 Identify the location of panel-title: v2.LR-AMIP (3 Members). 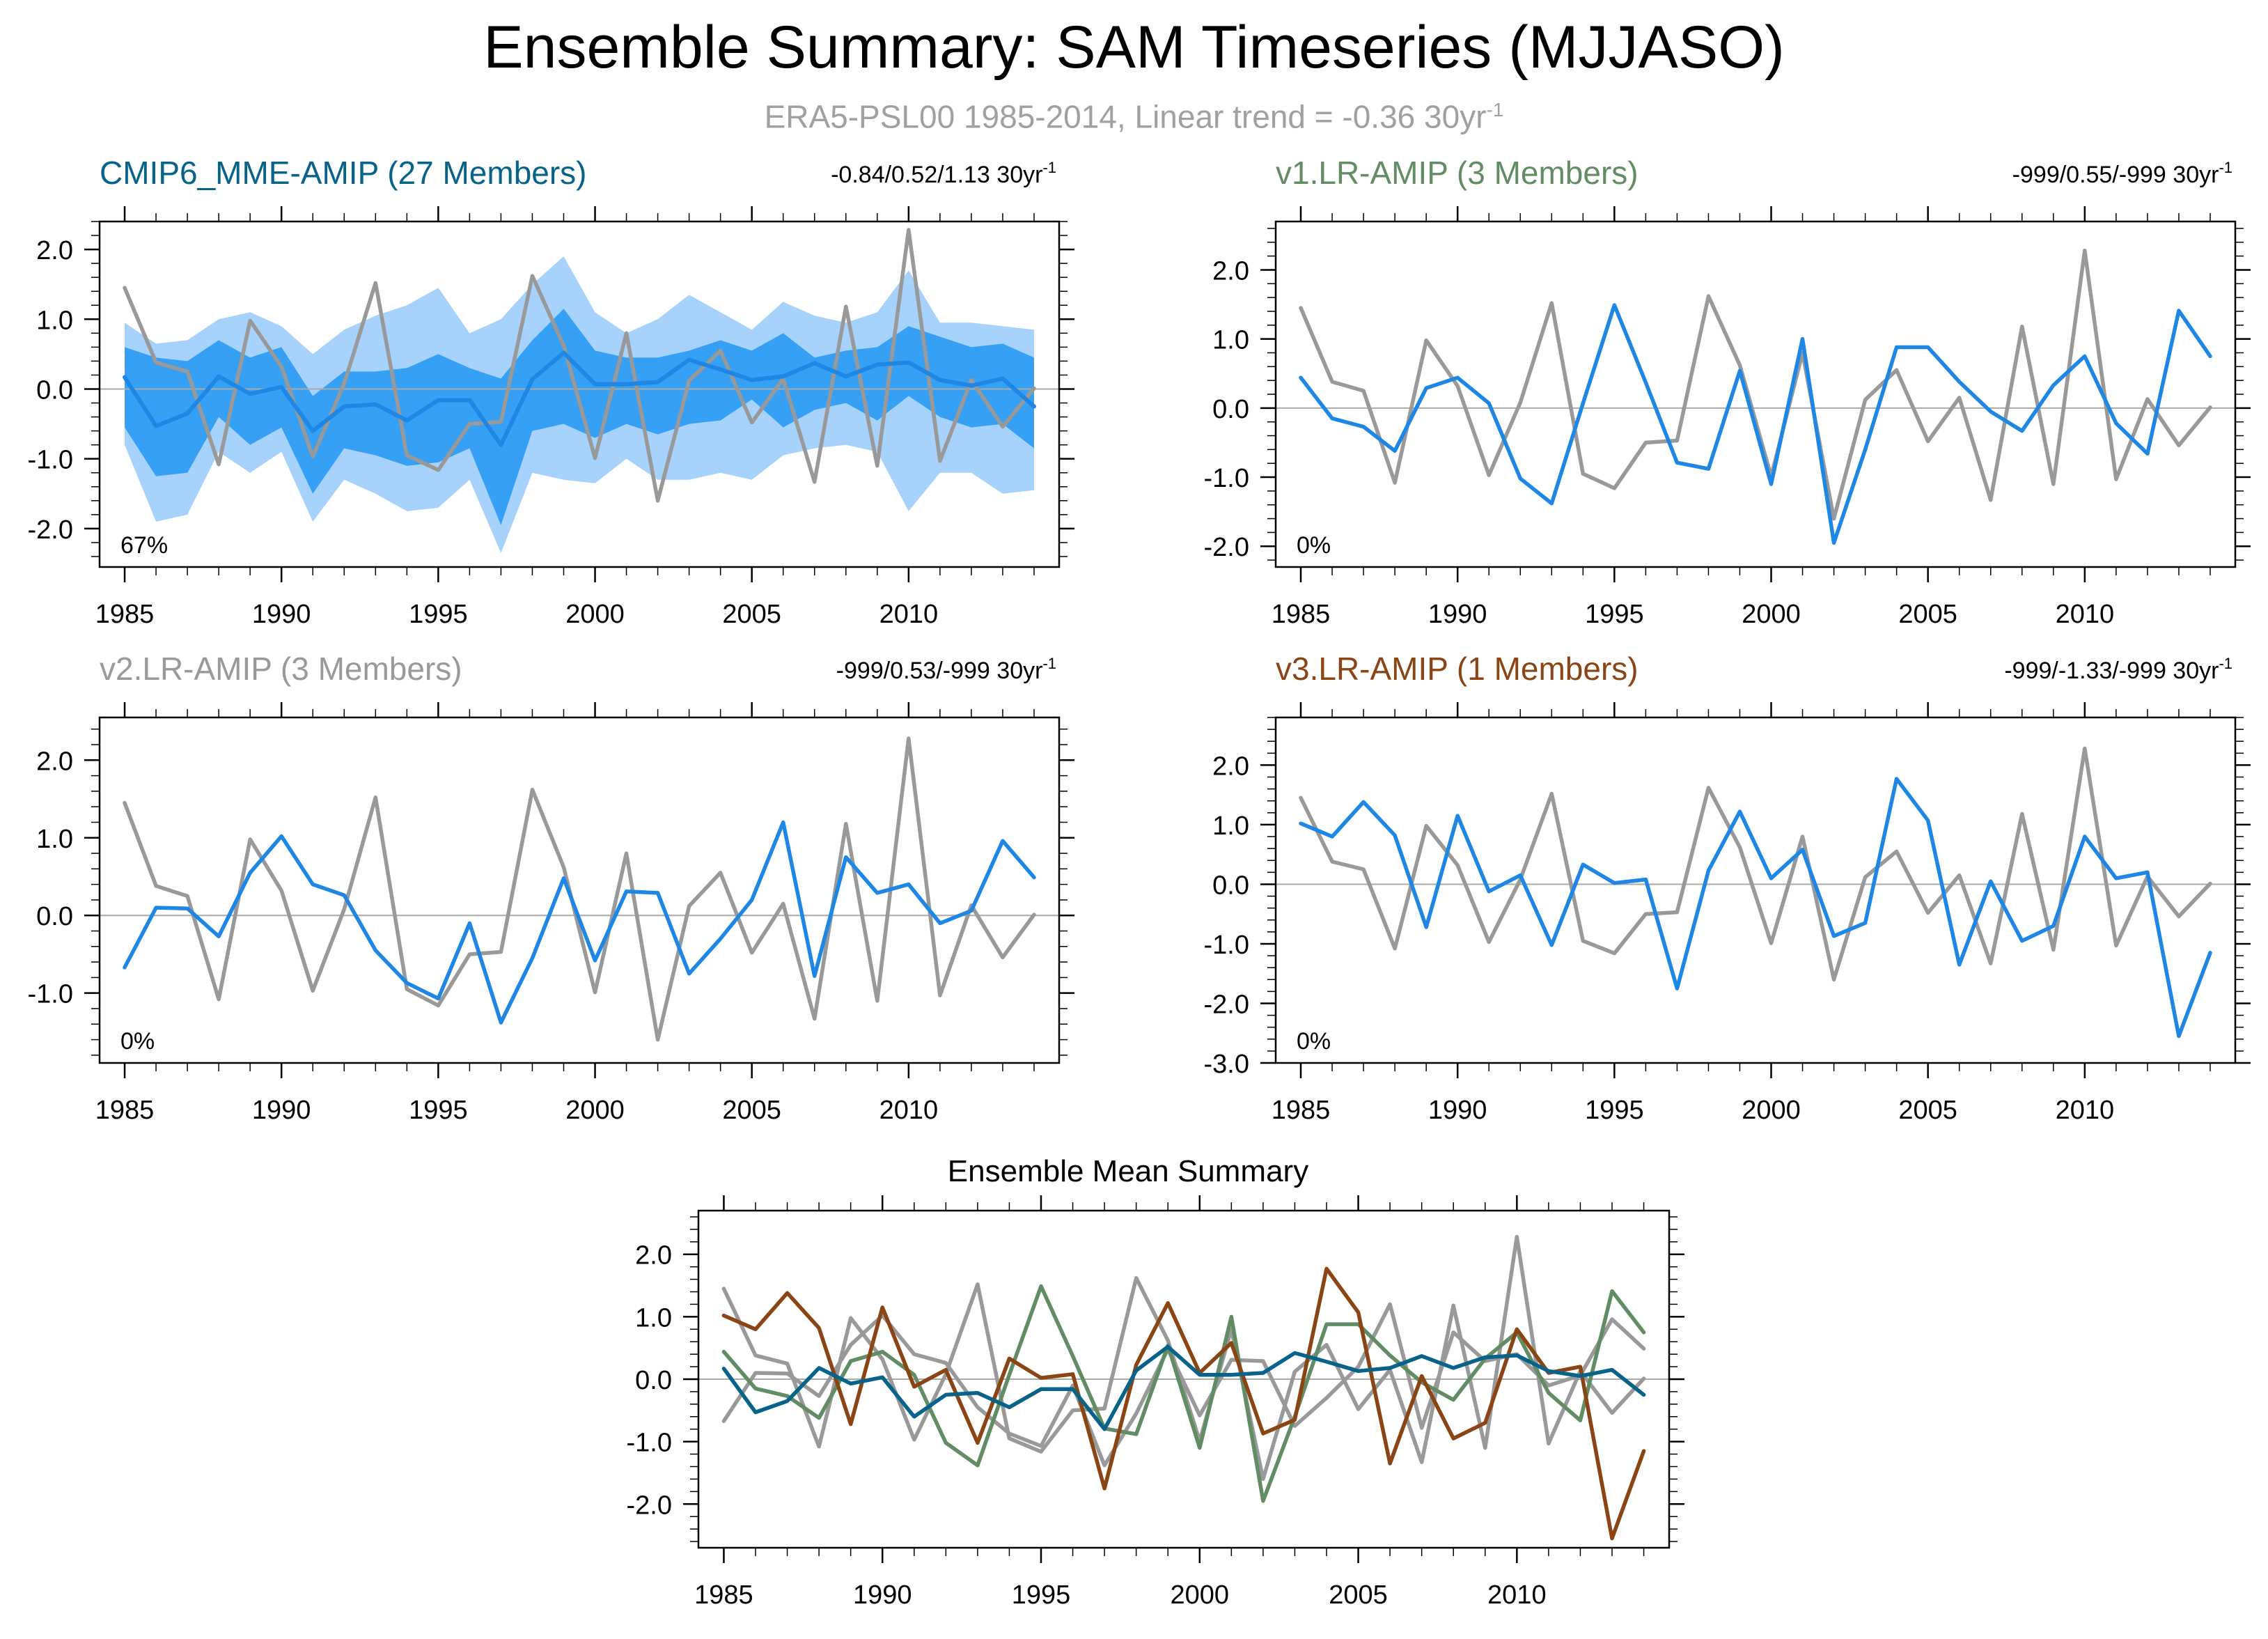
(281, 669).